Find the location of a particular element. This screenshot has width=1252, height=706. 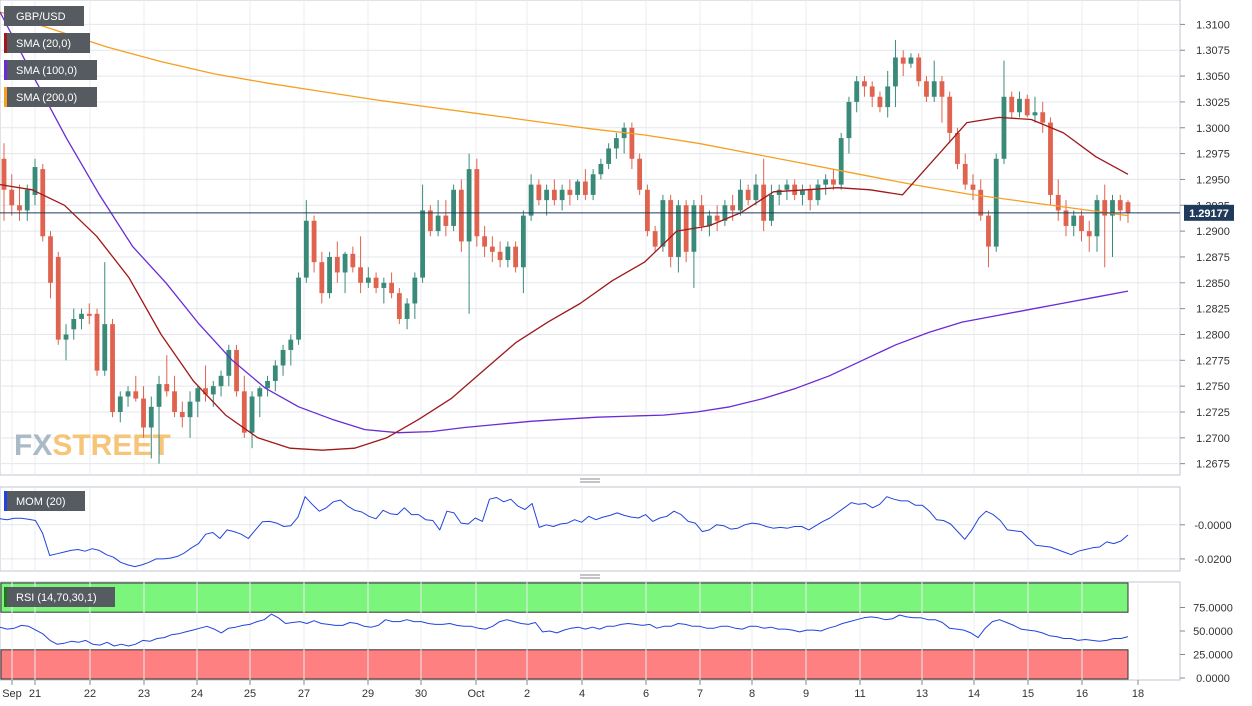

rsi-axis: 75.0000 50.0000 25.0000 0.0000 is located at coordinates (1206, 644).